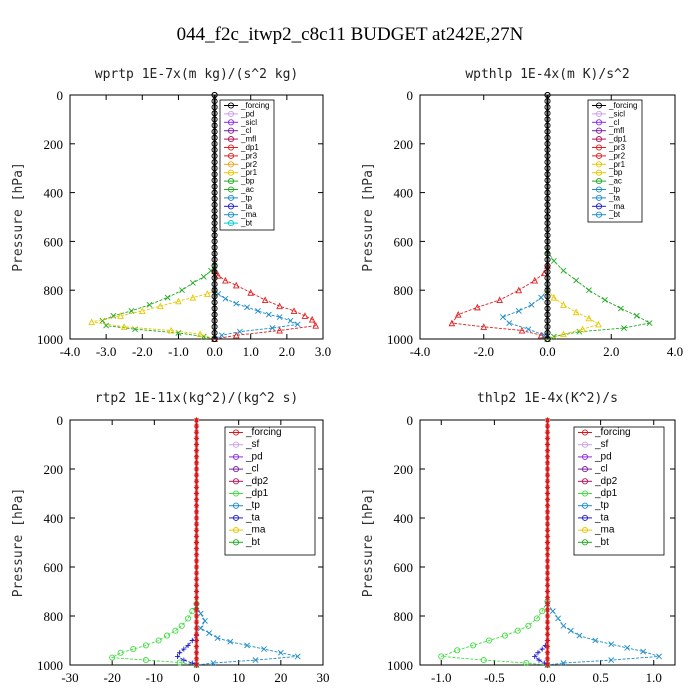 The height and width of the screenshot is (700, 700). I want to click on legend-entry: _sicl, so click(616, 113).